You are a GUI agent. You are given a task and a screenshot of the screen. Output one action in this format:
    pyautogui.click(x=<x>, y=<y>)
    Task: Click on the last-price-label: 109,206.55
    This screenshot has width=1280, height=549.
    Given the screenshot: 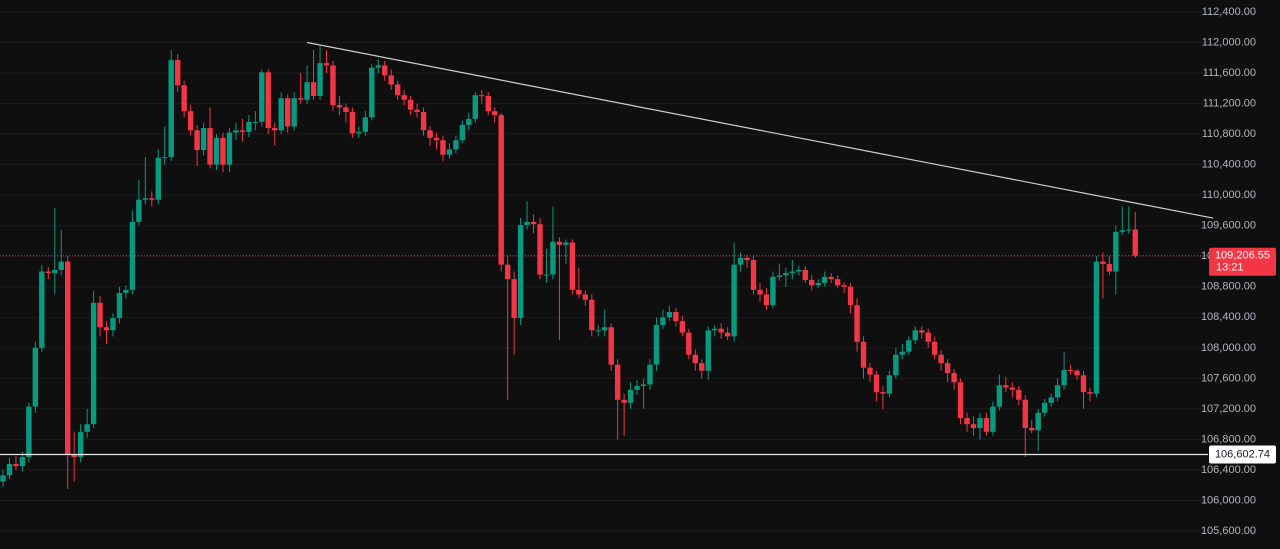 What is the action you would take?
    pyautogui.click(x=1242, y=256)
    